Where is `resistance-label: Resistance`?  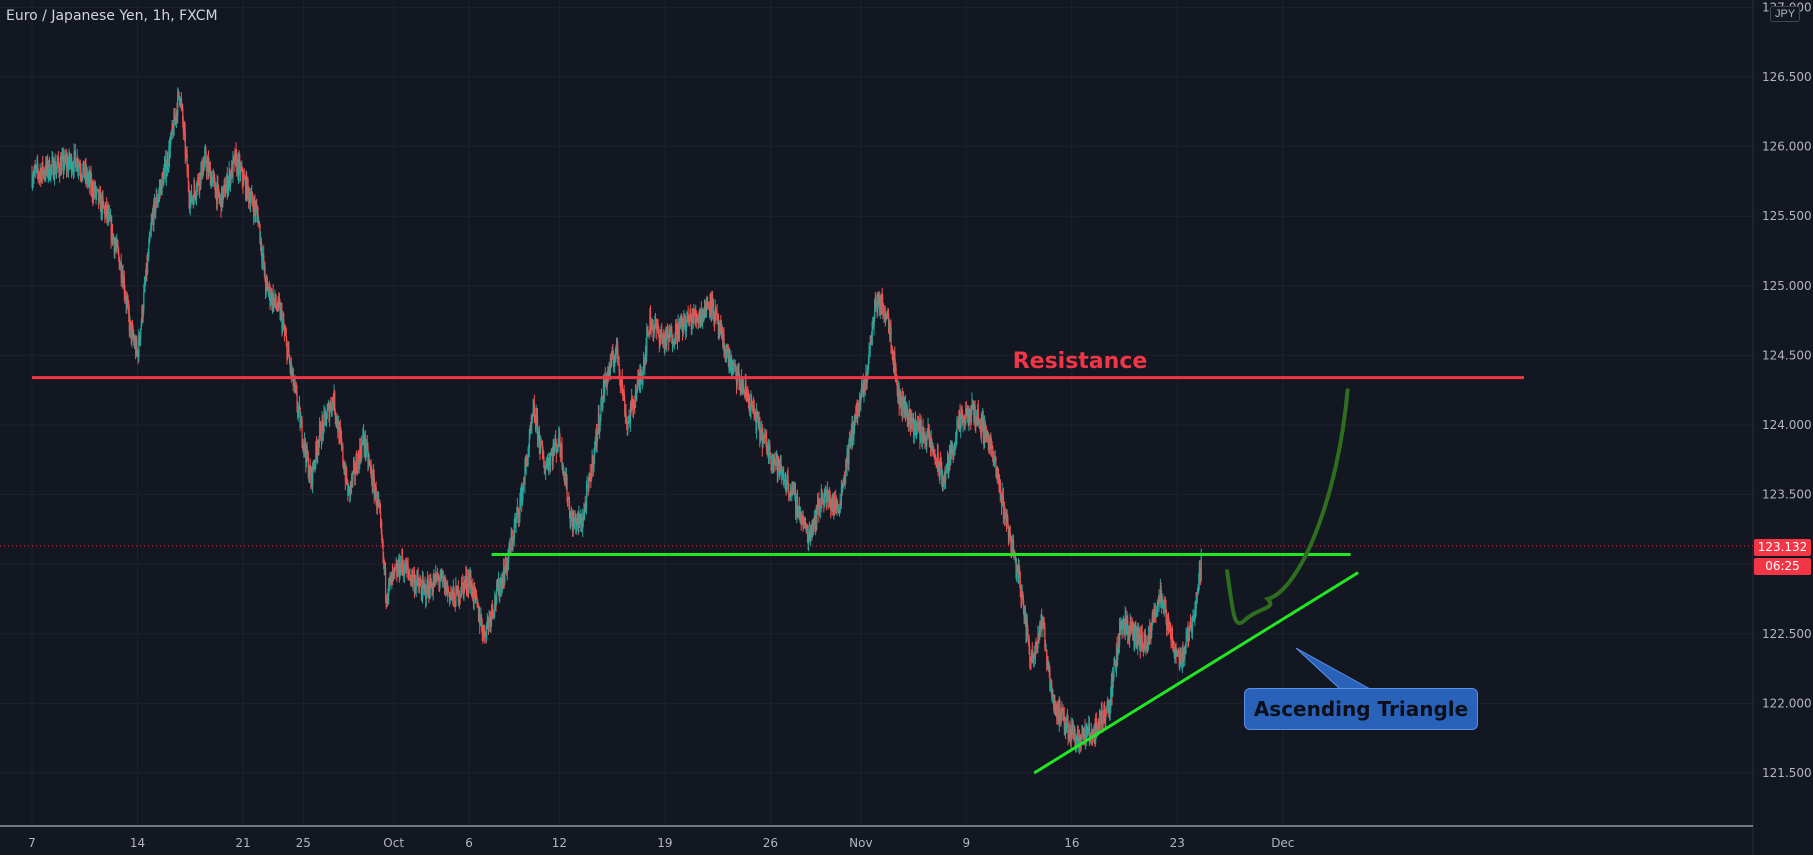
resistance-label: Resistance is located at coordinates (1080, 361).